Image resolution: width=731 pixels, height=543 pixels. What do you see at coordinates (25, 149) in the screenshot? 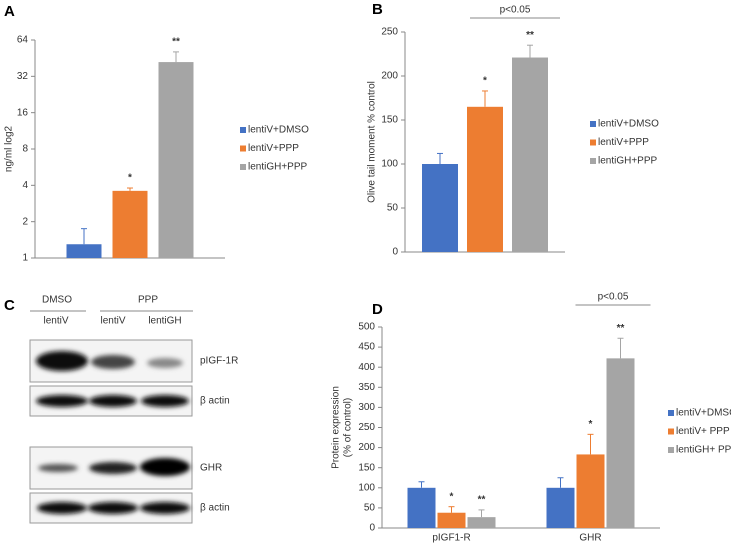
I see `y-tick-label: 8` at bounding box center [25, 149].